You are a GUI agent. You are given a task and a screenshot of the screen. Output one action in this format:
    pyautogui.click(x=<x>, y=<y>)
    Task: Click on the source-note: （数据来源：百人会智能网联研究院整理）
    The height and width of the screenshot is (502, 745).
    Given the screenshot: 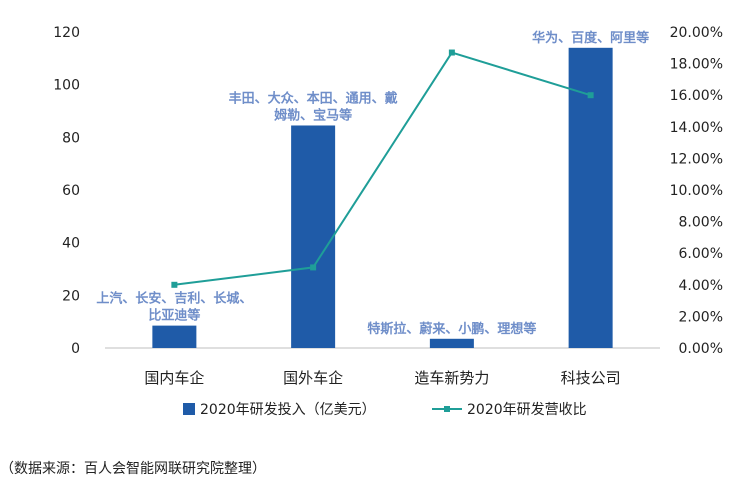 What is the action you would take?
    pyautogui.click(x=133, y=469)
    